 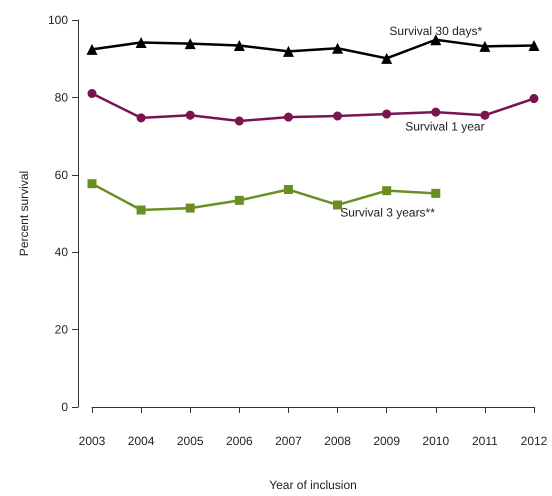 What do you see at coordinates (64, 407) in the screenshot?
I see `y-tick-label: 0` at bounding box center [64, 407].